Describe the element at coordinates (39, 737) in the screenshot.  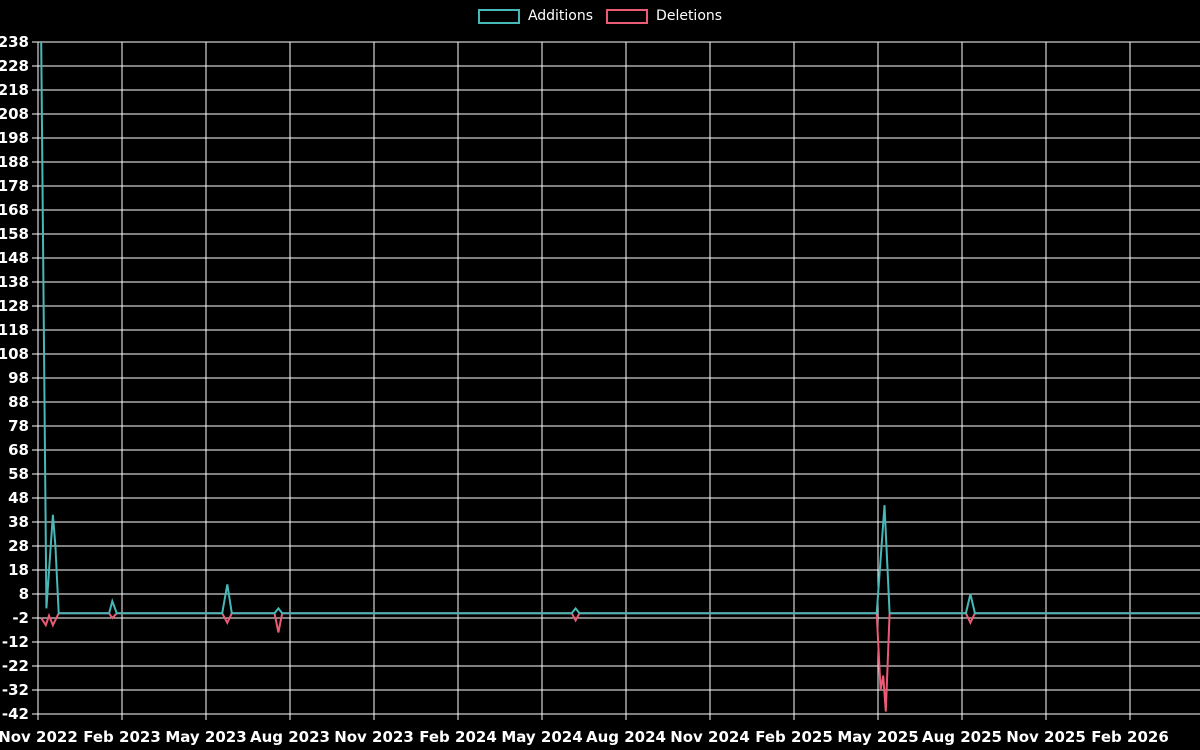
I see `x-axis-tick-label: Nov 2022` at that location.